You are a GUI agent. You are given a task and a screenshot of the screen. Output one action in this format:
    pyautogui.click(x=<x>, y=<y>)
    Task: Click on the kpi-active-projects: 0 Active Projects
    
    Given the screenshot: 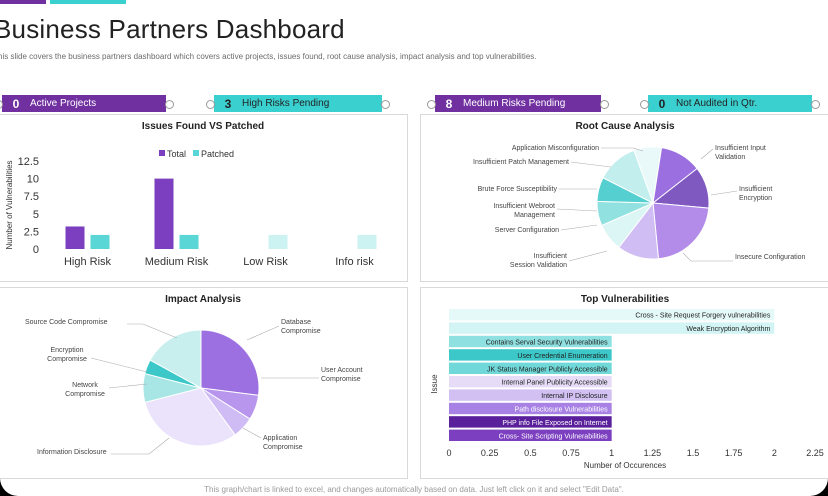 What is the action you would take?
    pyautogui.click(x=87, y=103)
    